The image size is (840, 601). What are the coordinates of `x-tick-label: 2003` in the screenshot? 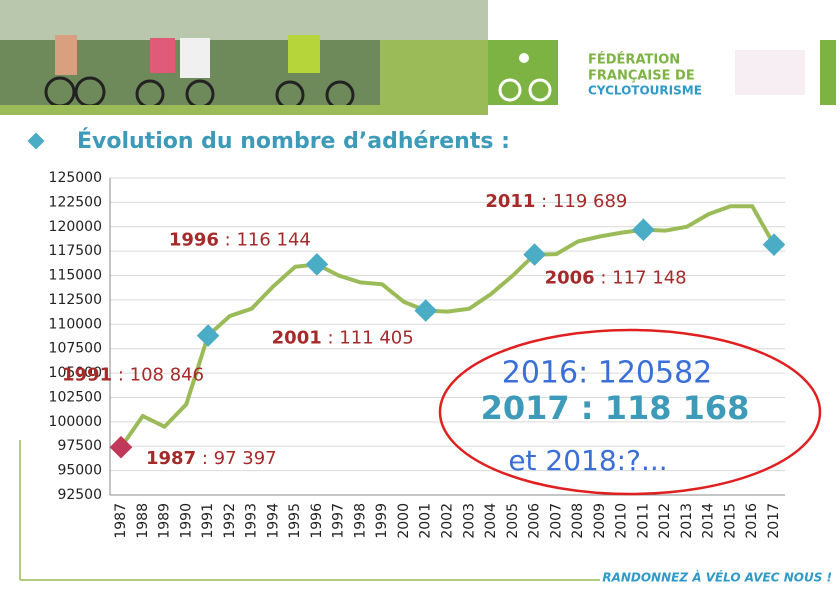 It's located at (469, 521).